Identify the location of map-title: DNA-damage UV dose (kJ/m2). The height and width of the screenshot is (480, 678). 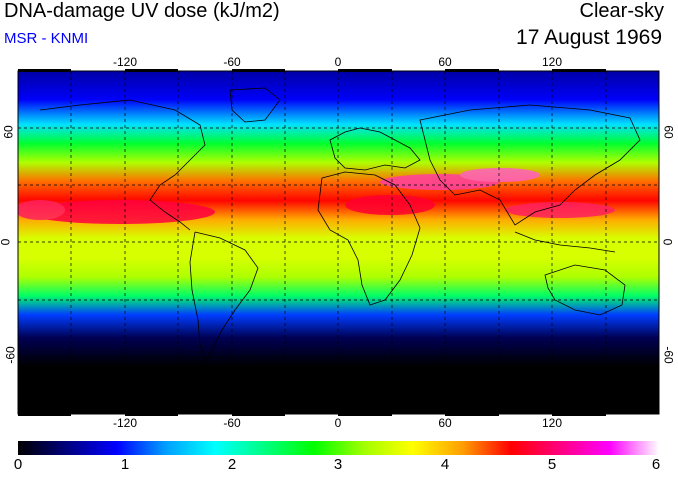
(142, 11).